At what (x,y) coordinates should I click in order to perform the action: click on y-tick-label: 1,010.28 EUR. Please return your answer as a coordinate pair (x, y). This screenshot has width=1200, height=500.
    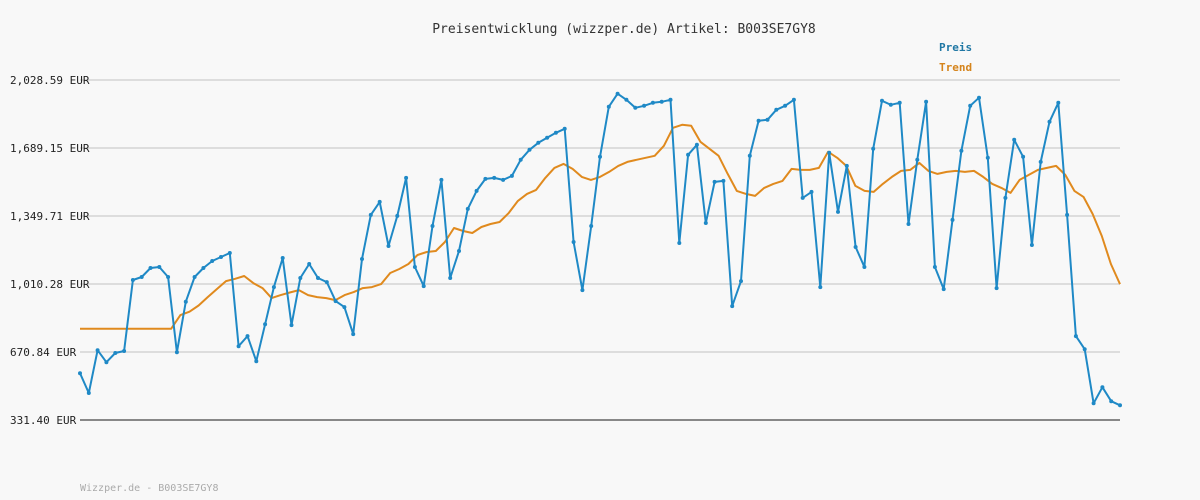
    Looking at the image, I should click on (50, 284).